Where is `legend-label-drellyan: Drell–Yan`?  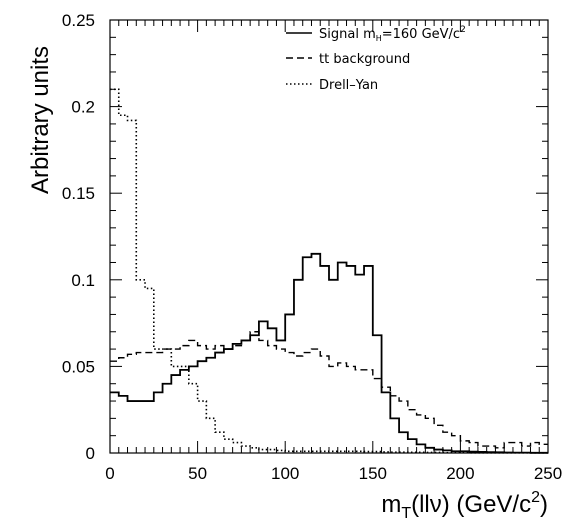
legend-label-drellyan: Drell–Yan is located at coordinates (348, 85).